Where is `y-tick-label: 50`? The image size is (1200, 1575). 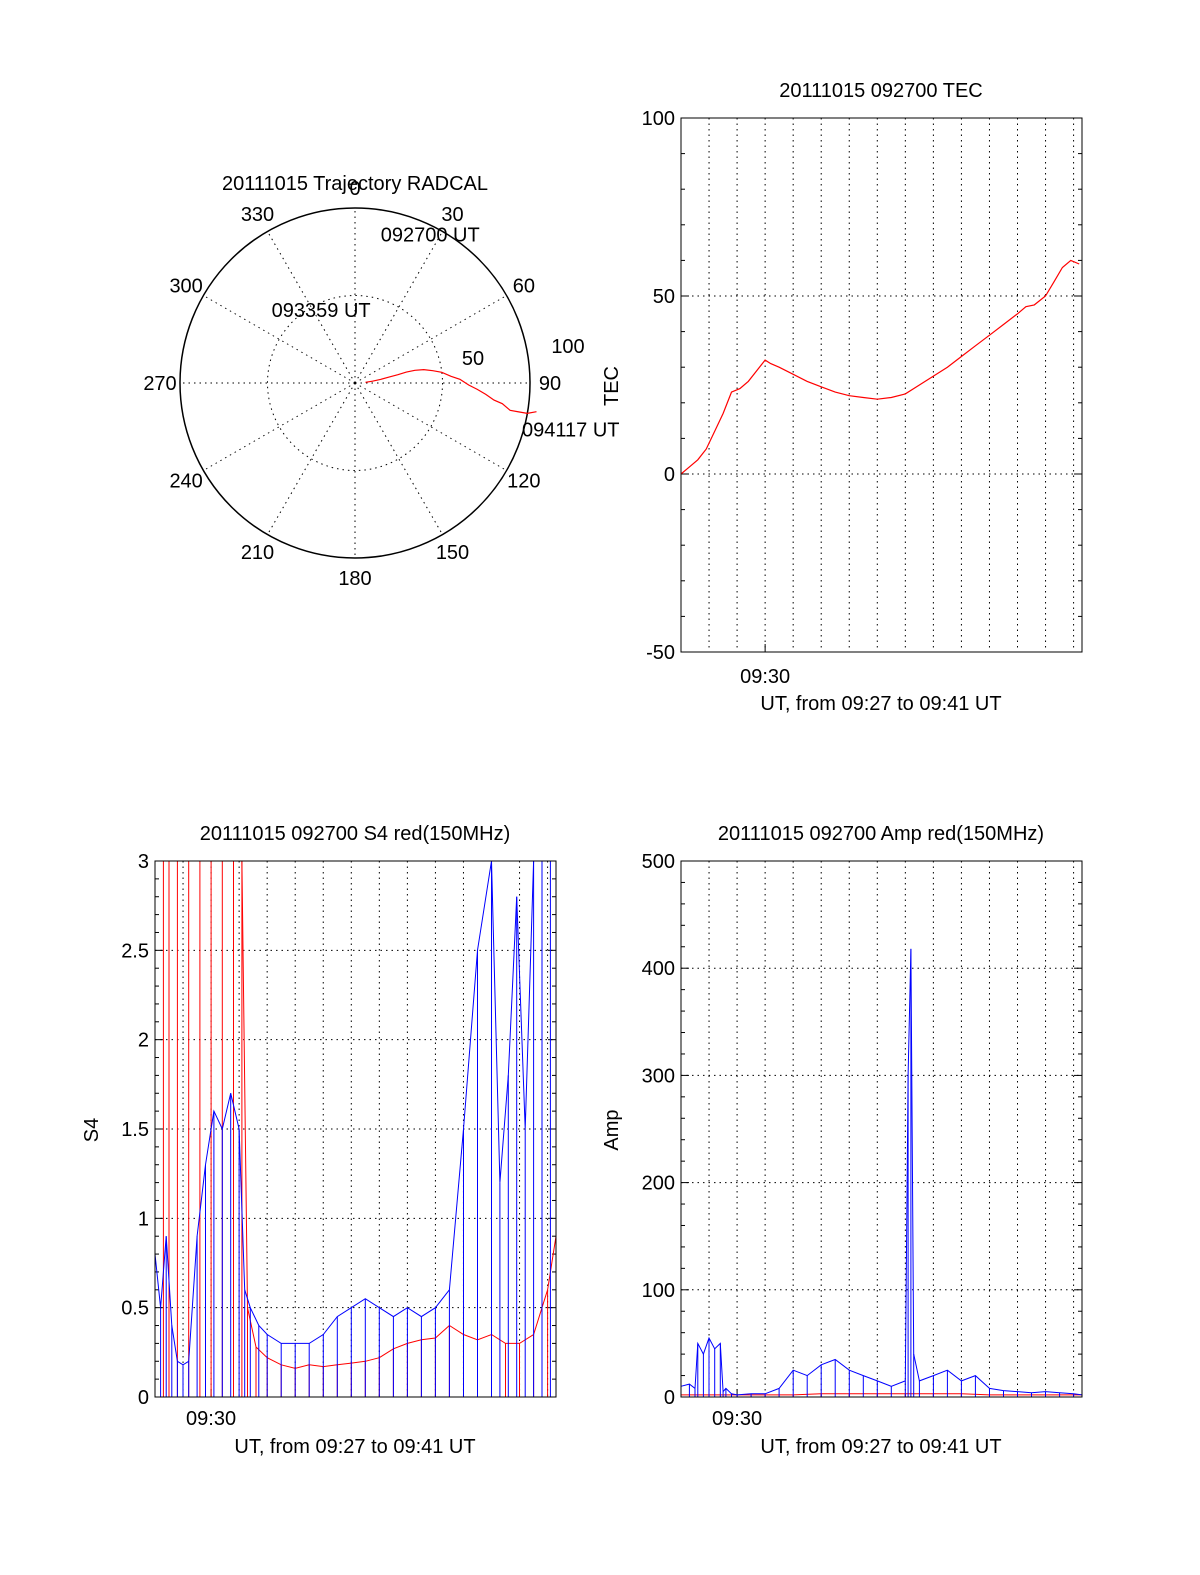
y-tick-label: 50 is located at coordinates (664, 297).